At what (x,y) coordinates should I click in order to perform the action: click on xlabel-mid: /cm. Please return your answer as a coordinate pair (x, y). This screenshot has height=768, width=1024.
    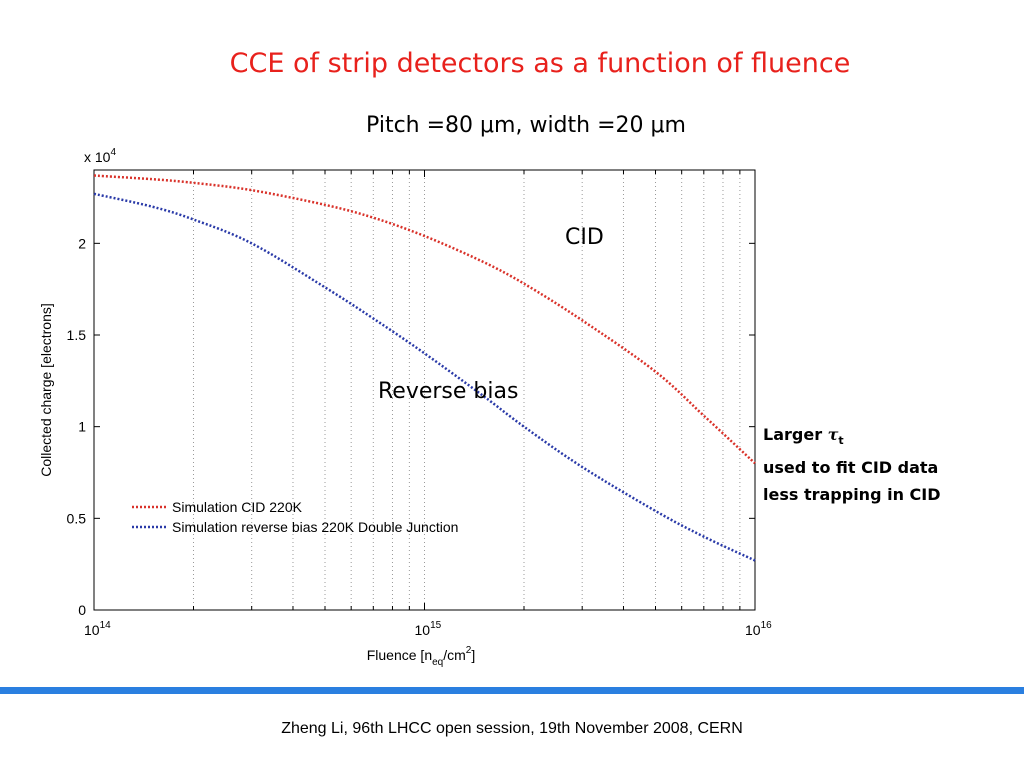
    Looking at the image, I should click on (454, 655).